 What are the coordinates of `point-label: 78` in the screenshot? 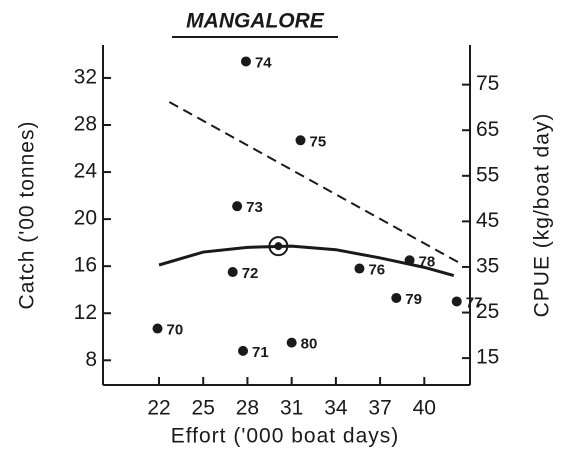 It's located at (427, 261).